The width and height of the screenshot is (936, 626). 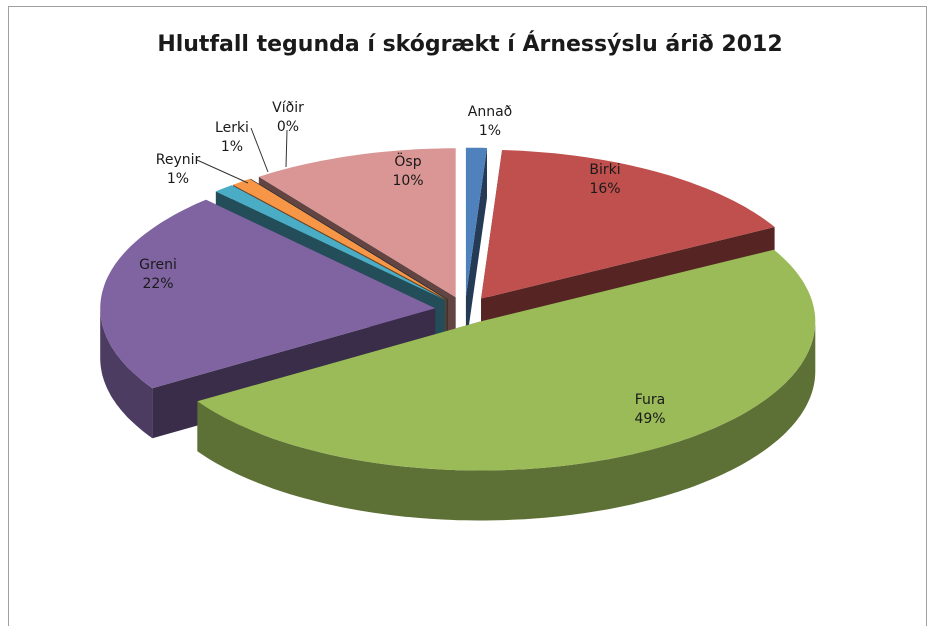 I want to click on category-label: Víðir, so click(x=288, y=108).